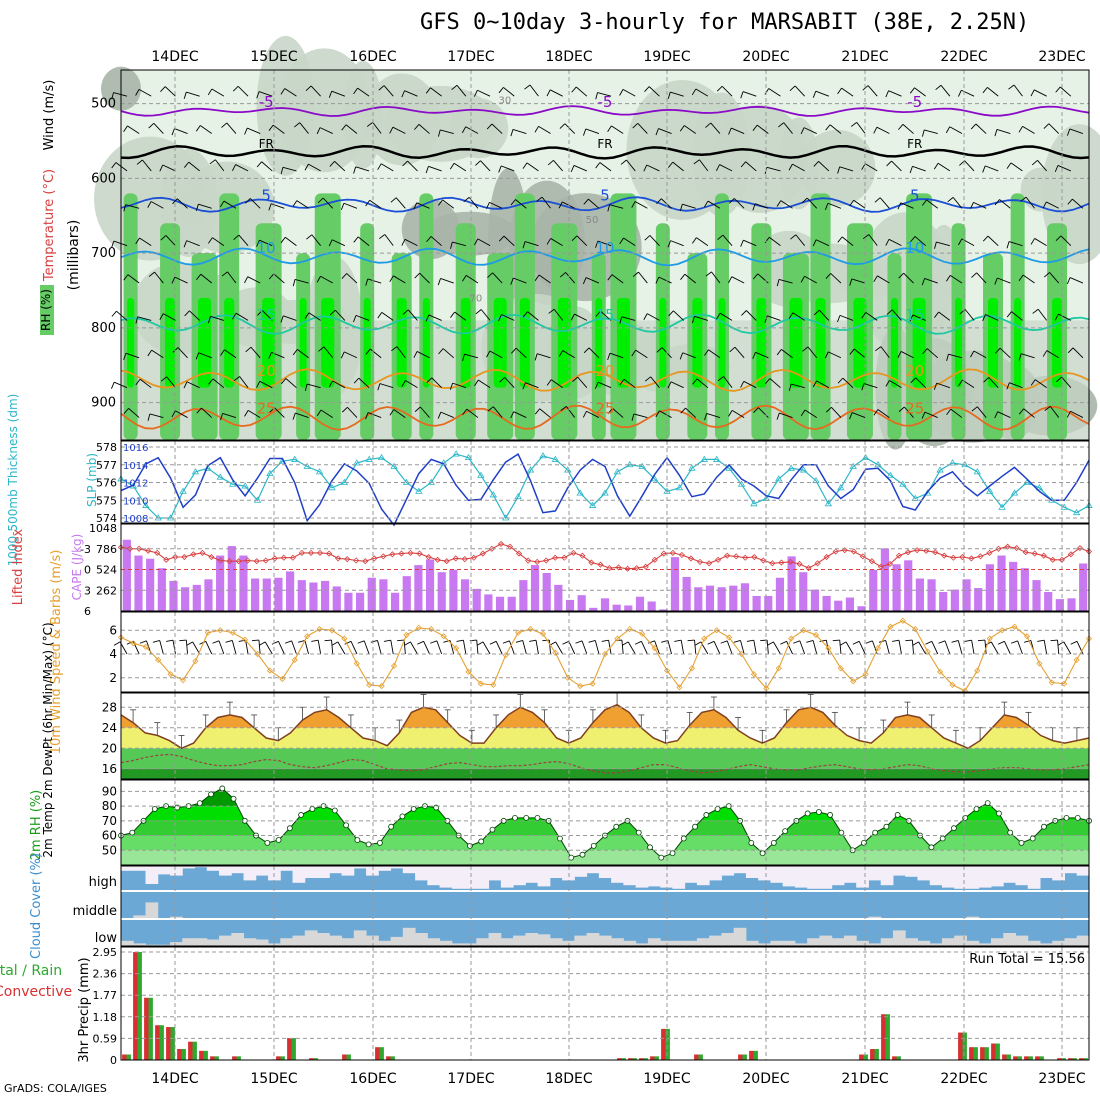 The height and width of the screenshot is (1100, 1100). Describe the element at coordinates (605, 726) in the screenshot. I see `temp-line` at that location.